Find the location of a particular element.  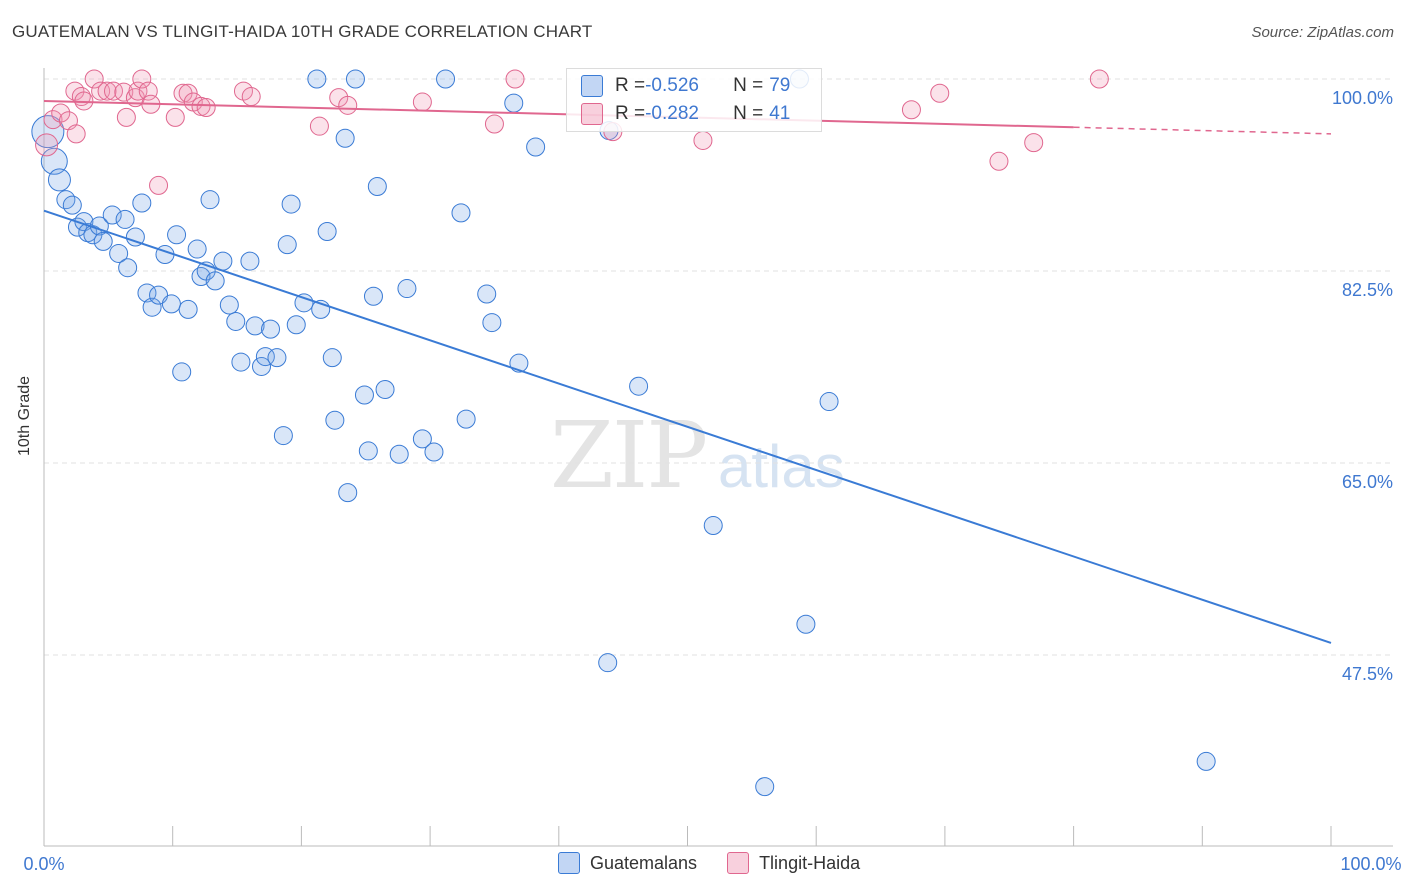

legend-item-guatemalans: Guatemalans is located at coordinates (627, 863).